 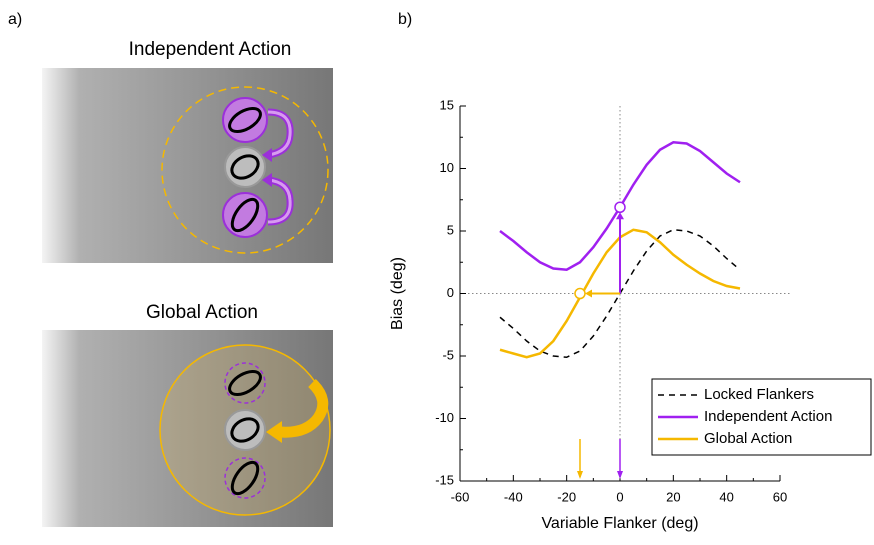 What do you see at coordinates (748, 438) in the screenshot?
I see `legend-label: Global Action` at bounding box center [748, 438].